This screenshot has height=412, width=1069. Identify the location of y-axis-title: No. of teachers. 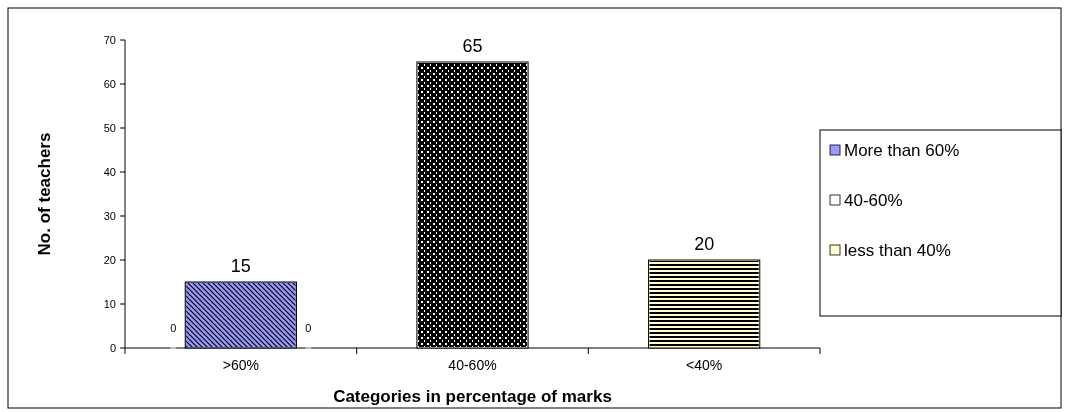
(44, 194).